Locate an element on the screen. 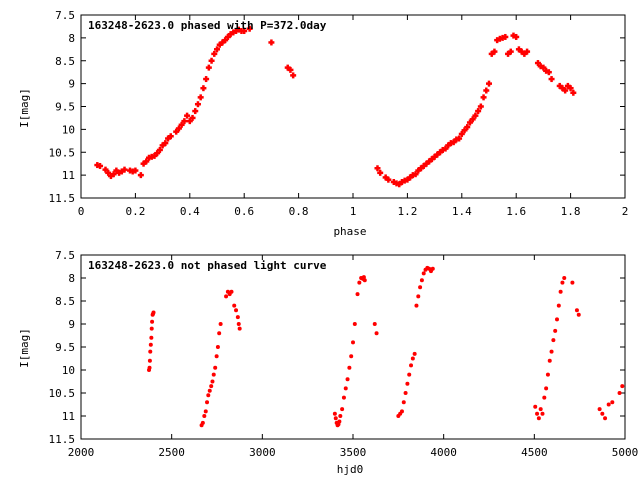  x-tick-label: 1.6 is located at coordinates (516, 211).